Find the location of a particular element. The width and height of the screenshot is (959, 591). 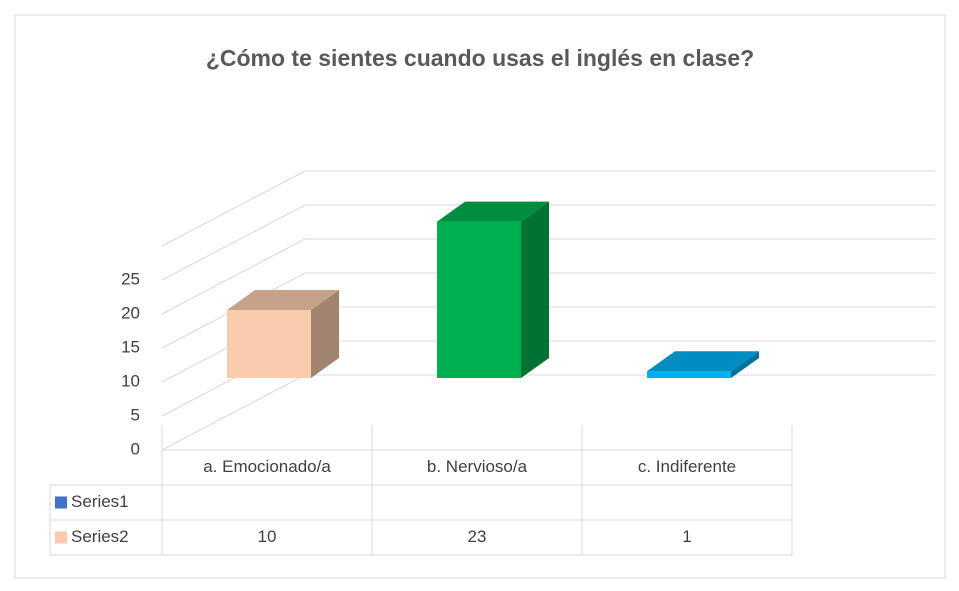

y-tick-label: 15 is located at coordinates (130, 346).